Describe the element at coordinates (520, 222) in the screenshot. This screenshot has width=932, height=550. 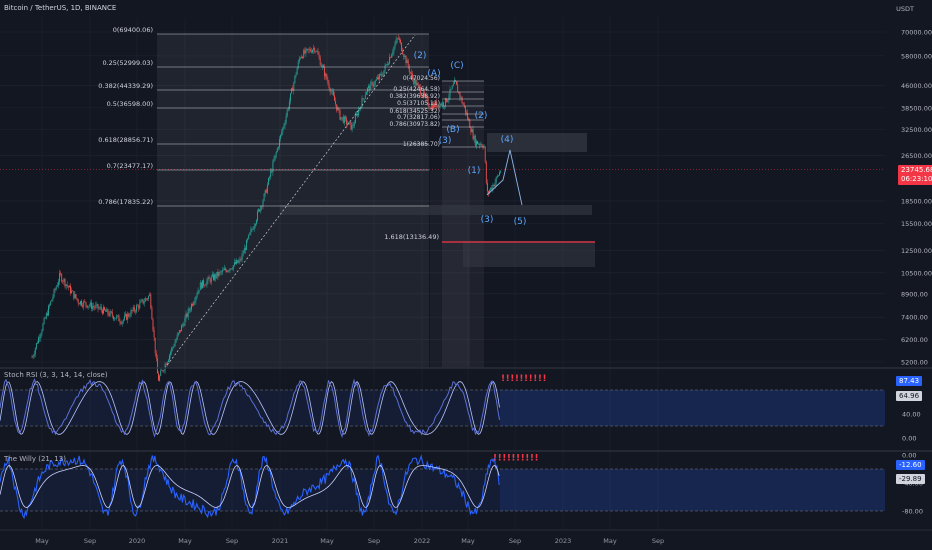
I see `wave-label: (5)` at that location.